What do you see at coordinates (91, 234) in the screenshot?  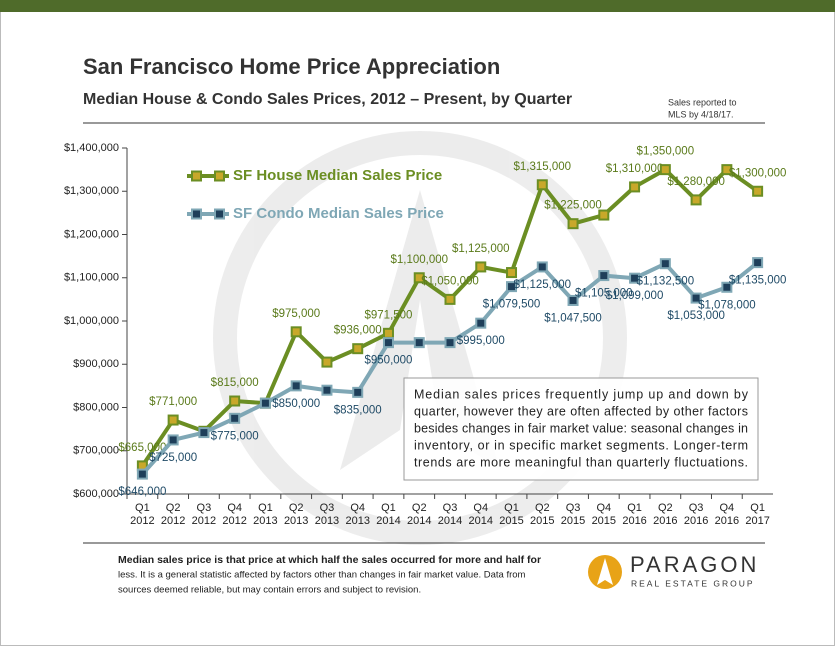 I see `y-tick-label: $1,200,000` at bounding box center [91, 234].